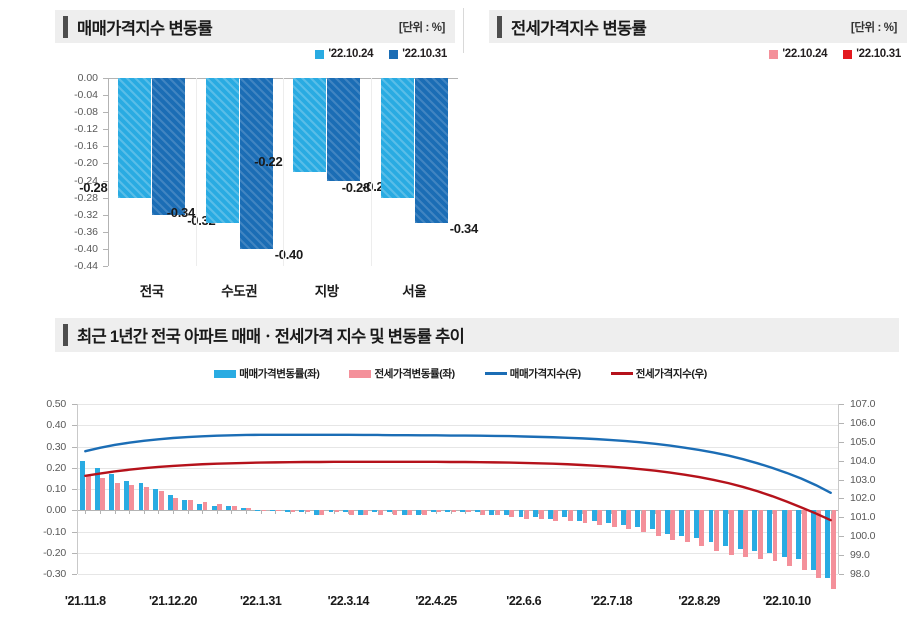 This screenshot has width=921, height=617. I want to click on y-axis-tick-label: 0.00, so click(87, 78).